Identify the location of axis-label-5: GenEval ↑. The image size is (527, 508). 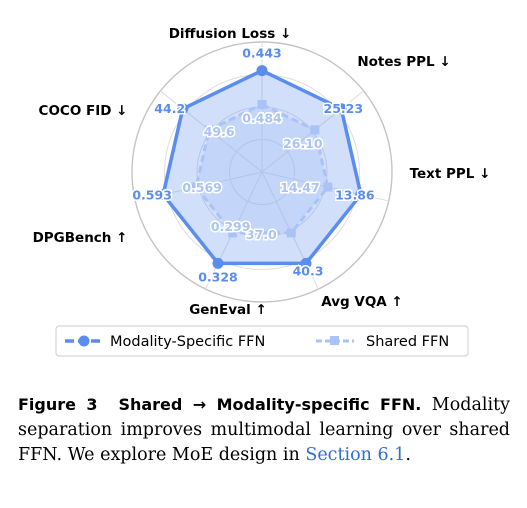
(228, 310).